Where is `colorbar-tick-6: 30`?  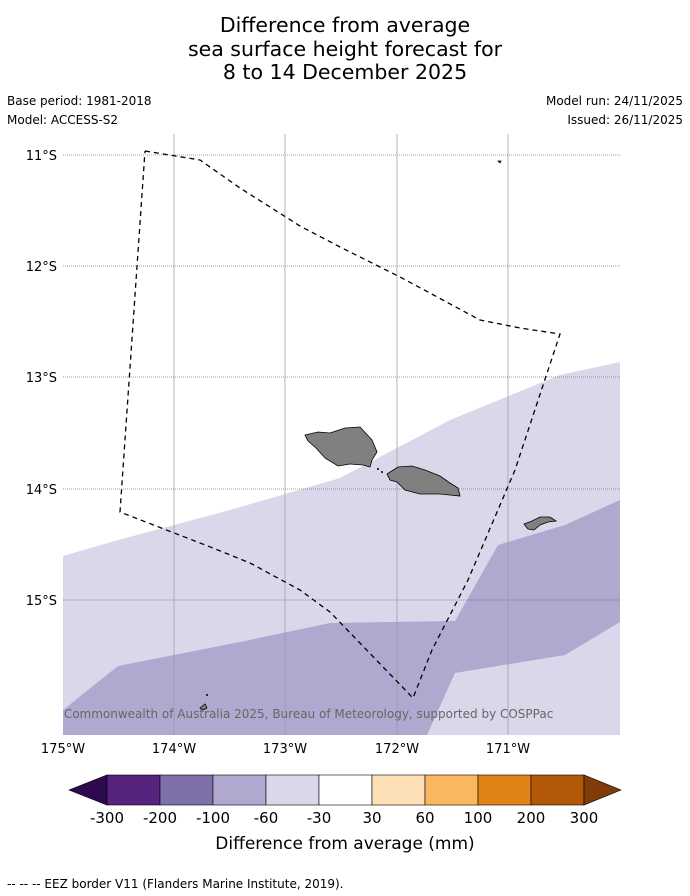 colorbar-tick-6: 30 is located at coordinates (371, 818).